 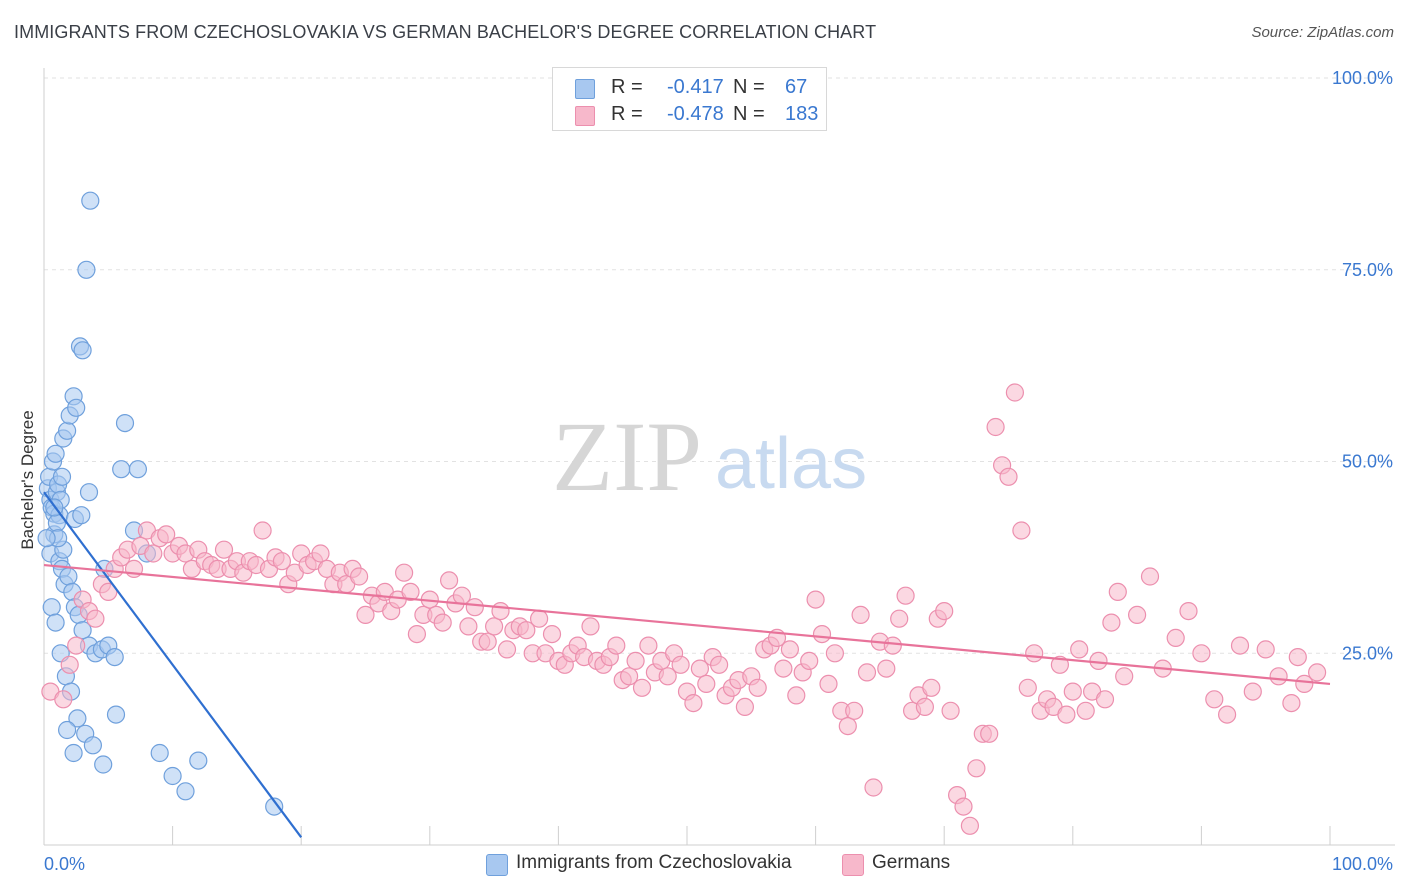 I want to click on watermark-zip: ZIP, so click(x=627, y=456).